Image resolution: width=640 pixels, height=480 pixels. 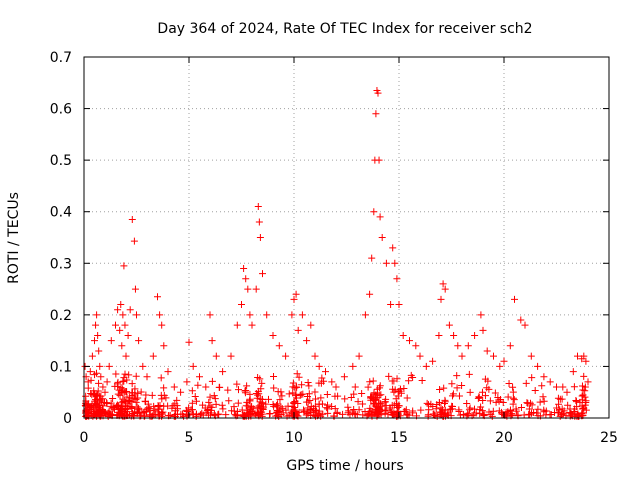 What do you see at coordinates (189, 438) in the screenshot?
I see `x-tick-label: 5` at bounding box center [189, 438].